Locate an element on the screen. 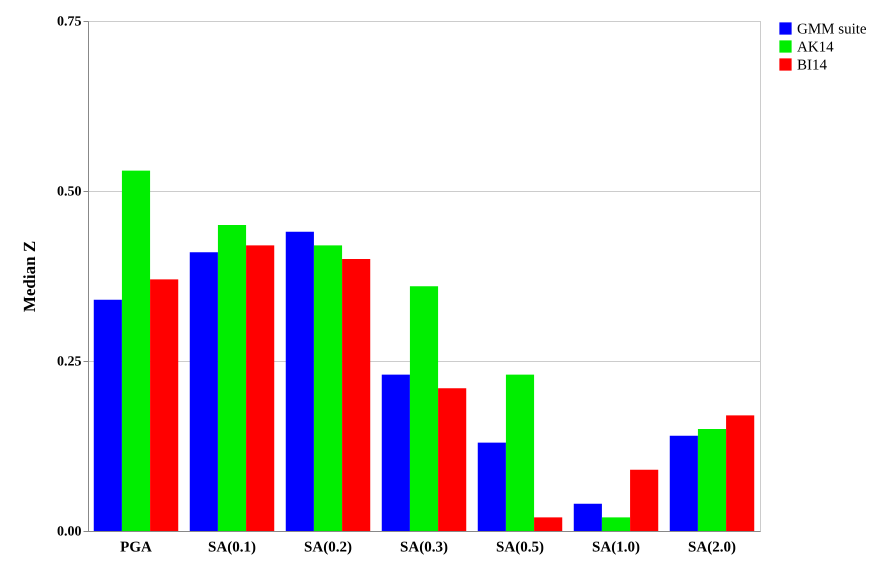  y-tick-label: 0.00 is located at coordinates (69, 532).